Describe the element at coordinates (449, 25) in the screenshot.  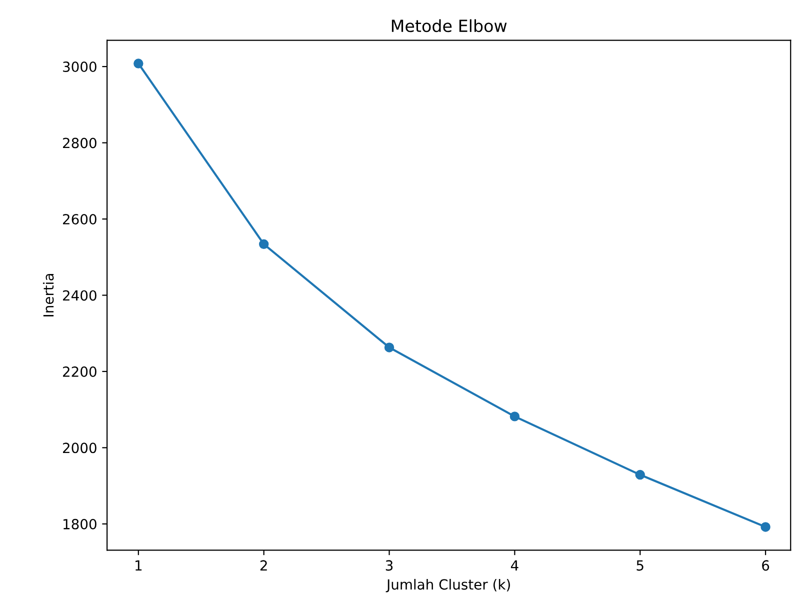
I see `chart-title: Metode Elbow` at that location.